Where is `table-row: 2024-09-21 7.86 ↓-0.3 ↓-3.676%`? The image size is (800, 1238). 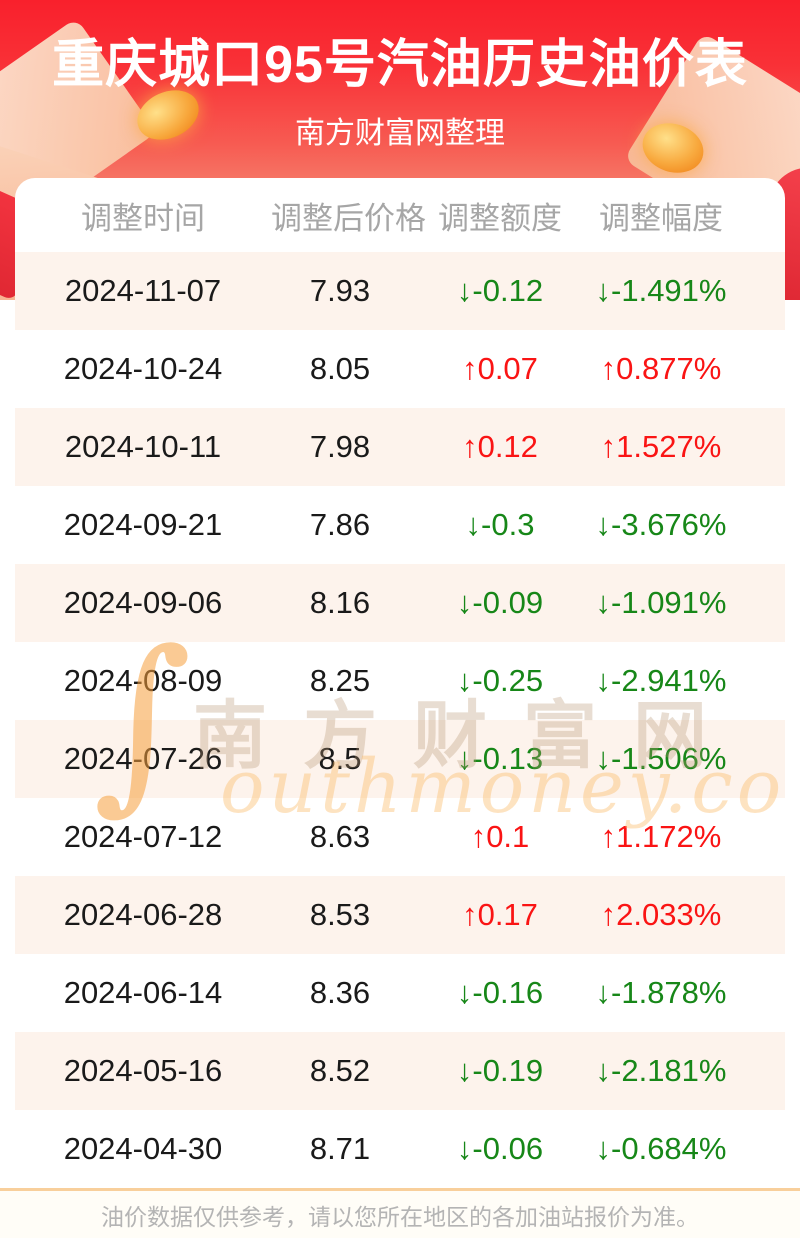 table-row: 2024-09-21 7.86 ↓-0.3 ↓-3.676% is located at coordinates (400, 525).